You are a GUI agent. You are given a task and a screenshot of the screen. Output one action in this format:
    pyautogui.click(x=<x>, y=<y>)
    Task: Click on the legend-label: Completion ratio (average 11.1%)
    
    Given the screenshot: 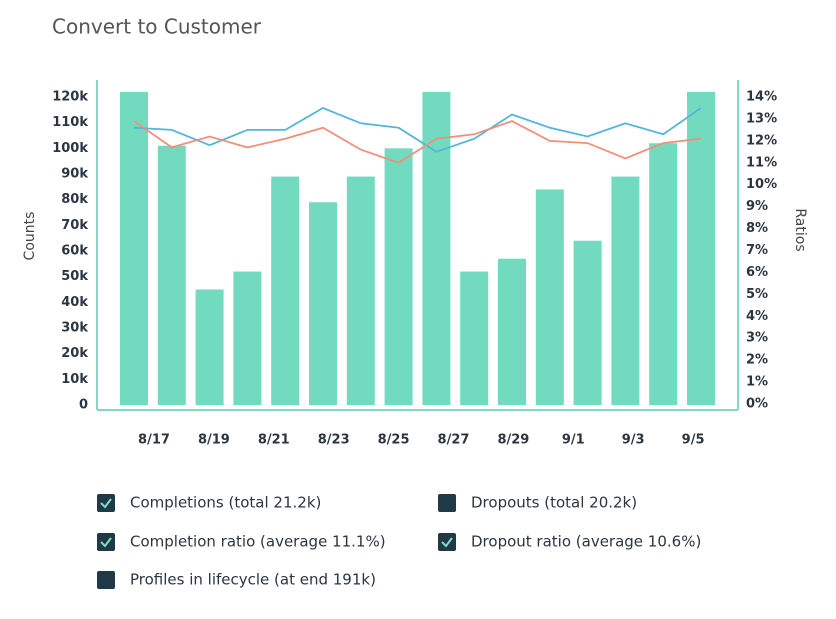 What is the action you would take?
    pyautogui.click(x=258, y=542)
    